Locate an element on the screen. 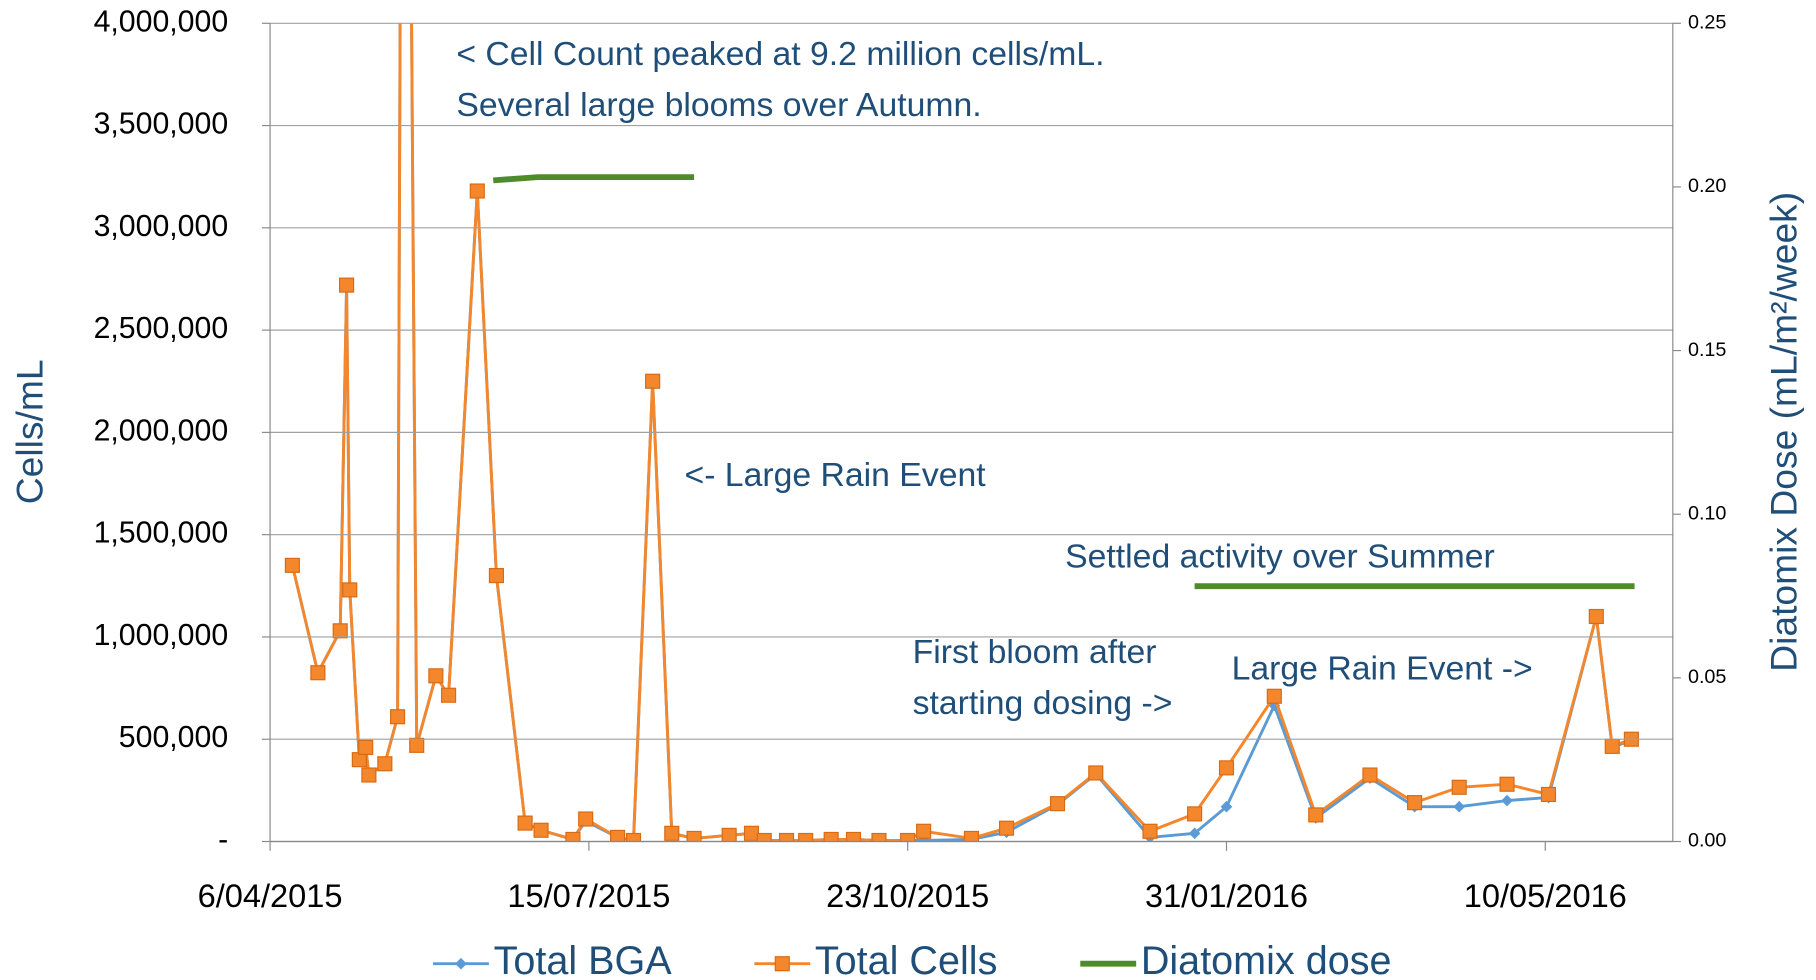 The height and width of the screenshot is (980, 1816). annotation: Large Rain Event -> is located at coordinates (1382, 668).